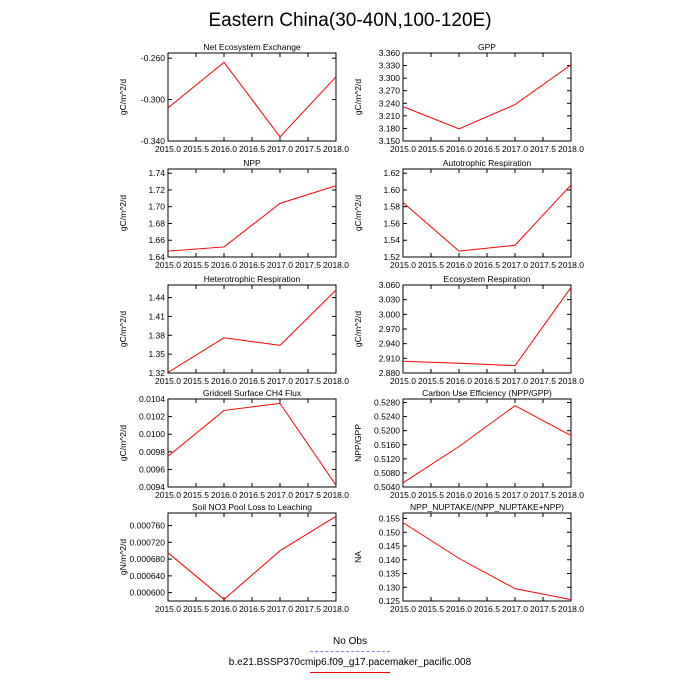 The height and width of the screenshot is (700, 700). I want to click on legend-line-model, so click(350, 672).